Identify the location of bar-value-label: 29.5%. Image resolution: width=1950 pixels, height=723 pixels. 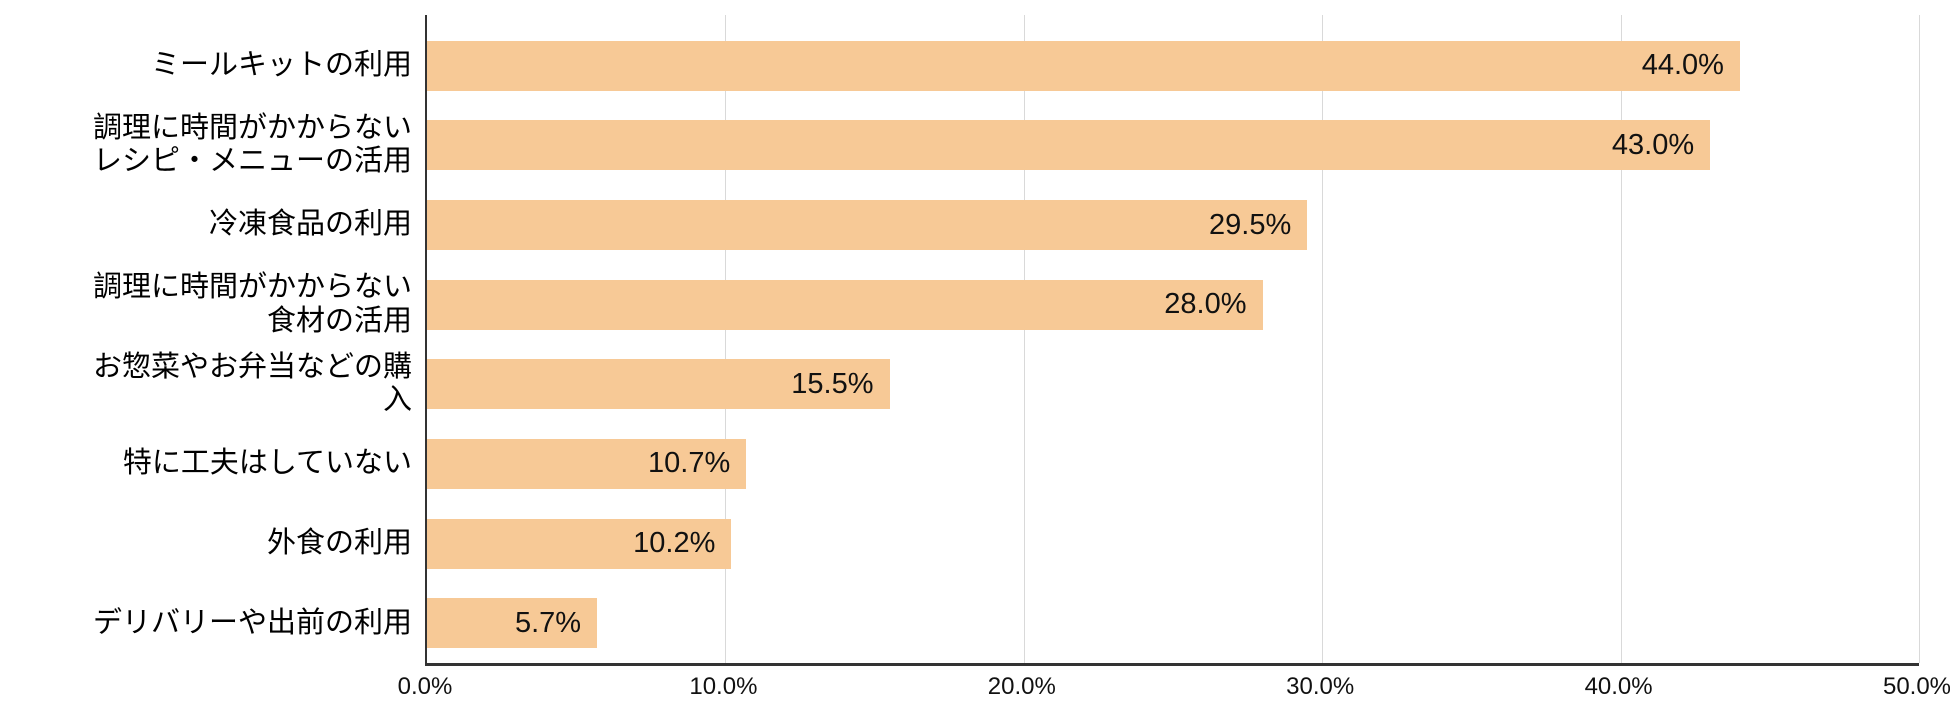
(1250, 224).